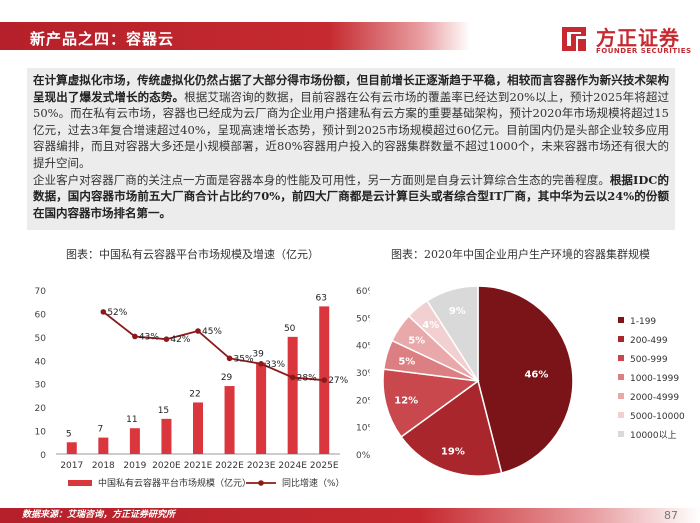 Image resolution: width=700 pixels, height=523 pixels. Describe the element at coordinates (69, 434) in the screenshot. I see `bar-value-label: 5` at that location.